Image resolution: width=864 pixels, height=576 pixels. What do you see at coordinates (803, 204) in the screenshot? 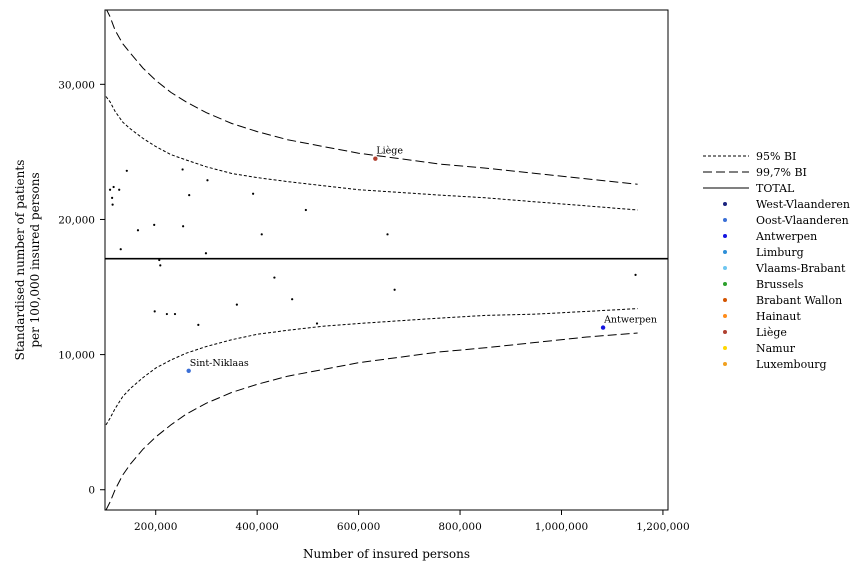
I see `legend-marker-label: West-Vlaanderen` at bounding box center [803, 204].